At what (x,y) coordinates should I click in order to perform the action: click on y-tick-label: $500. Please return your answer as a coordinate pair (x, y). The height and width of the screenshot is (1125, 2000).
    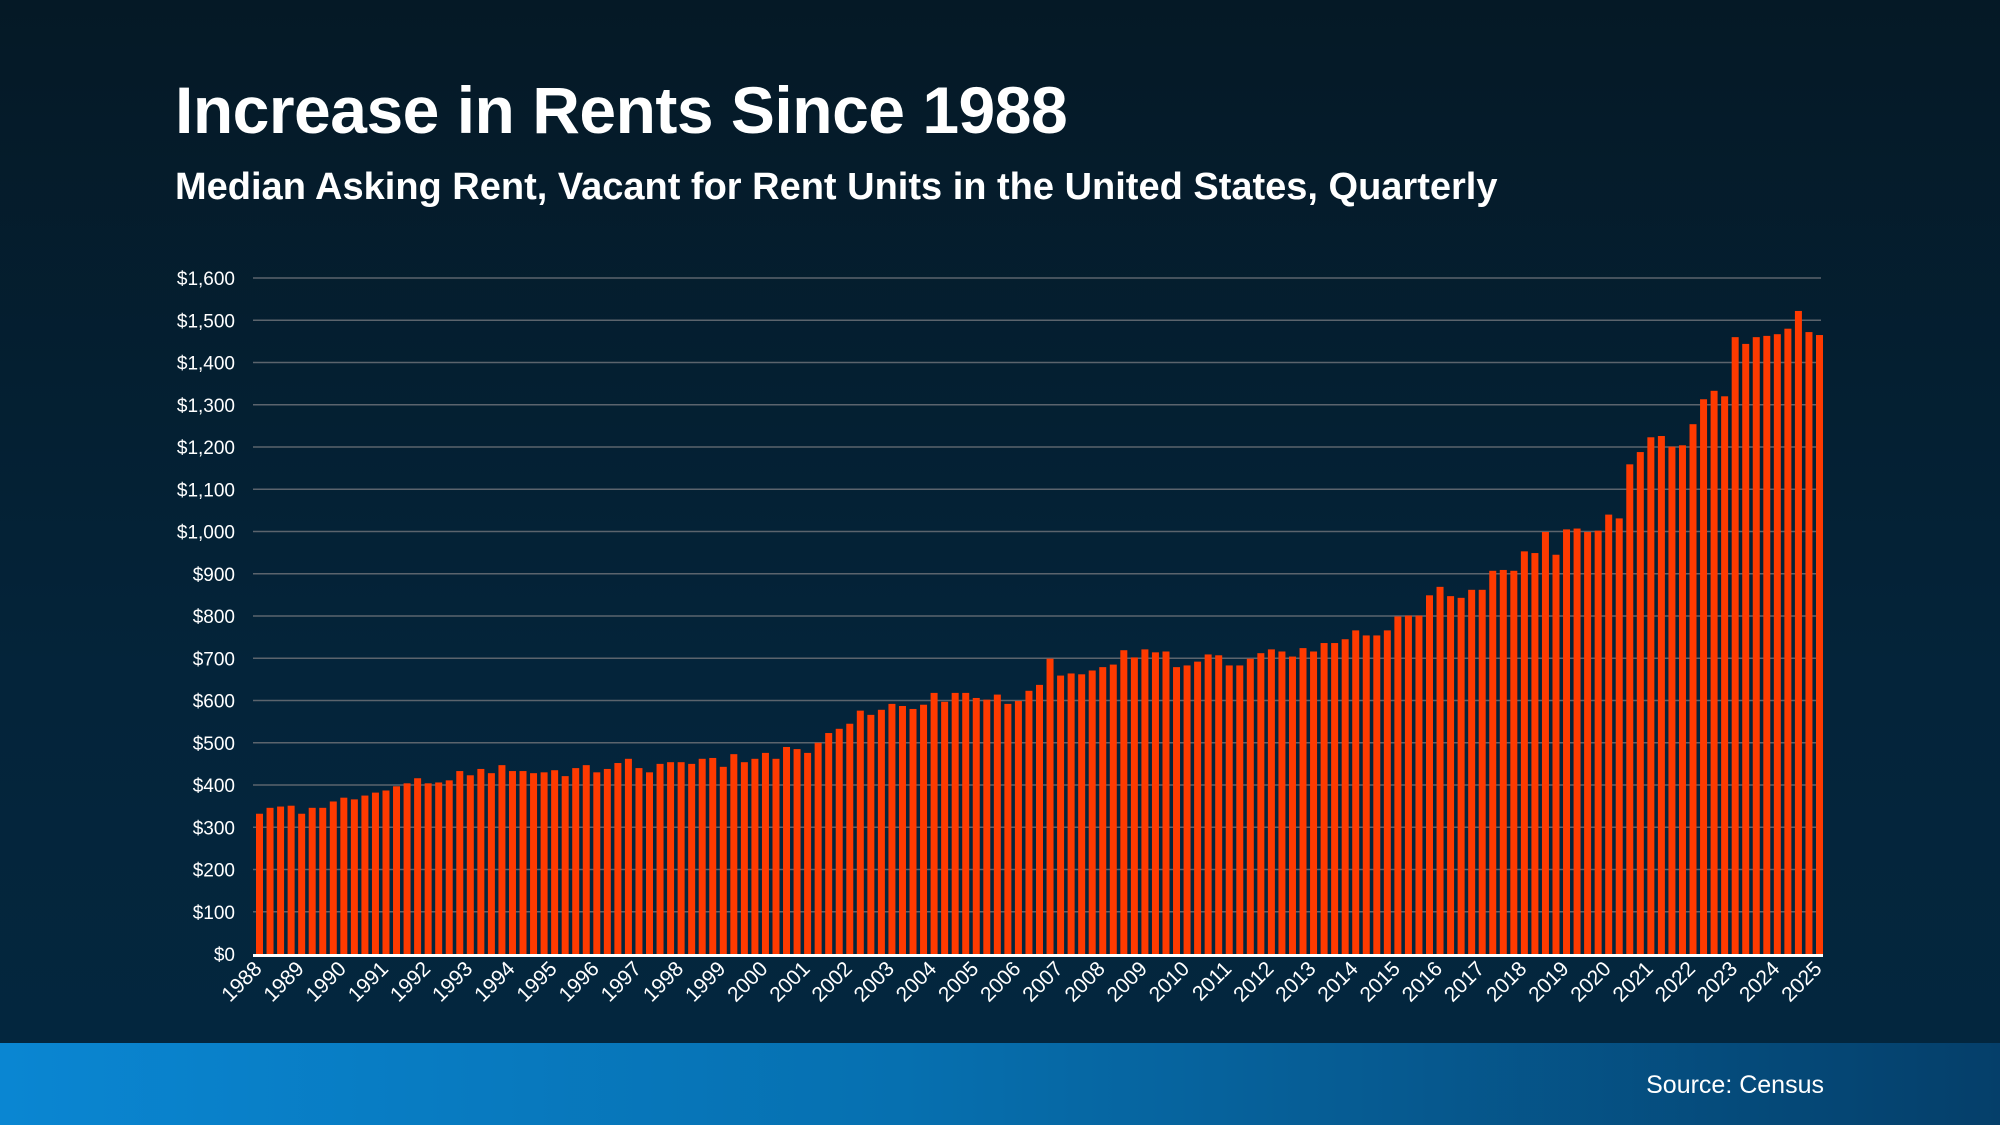
    Looking at the image, I should click on (214, 744).